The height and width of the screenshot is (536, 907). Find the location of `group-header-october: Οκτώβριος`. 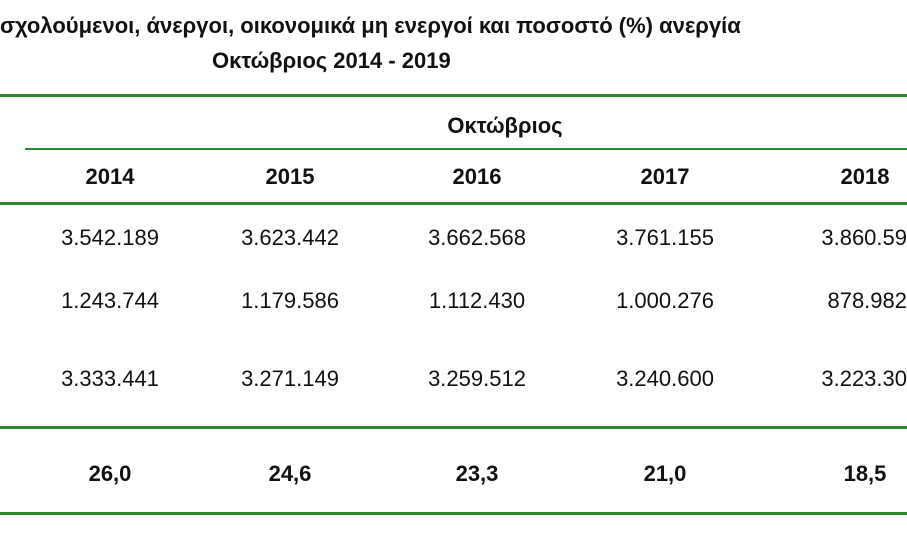

group-header-october: Οκτώβριος is located at coordinates (505, 125).